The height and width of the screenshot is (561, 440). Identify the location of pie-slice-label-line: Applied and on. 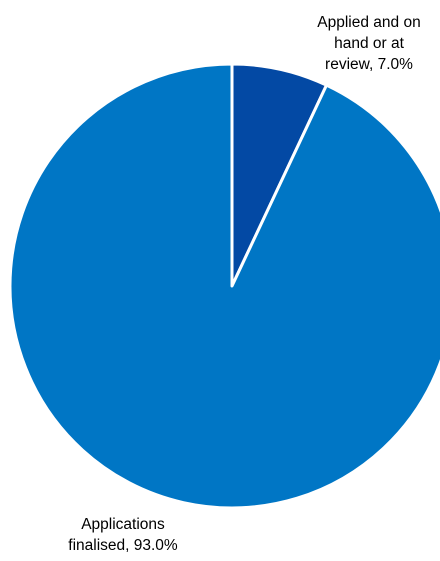
(368, 22).